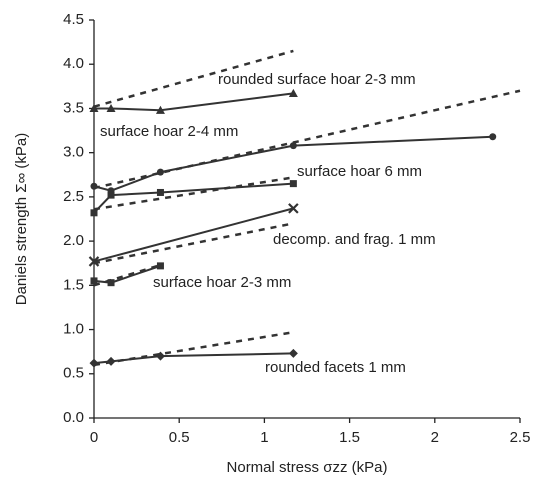  Describe the element at coordinates (73, 240) in the screenshot. I see `y-tick-label: 2.0` at that location.